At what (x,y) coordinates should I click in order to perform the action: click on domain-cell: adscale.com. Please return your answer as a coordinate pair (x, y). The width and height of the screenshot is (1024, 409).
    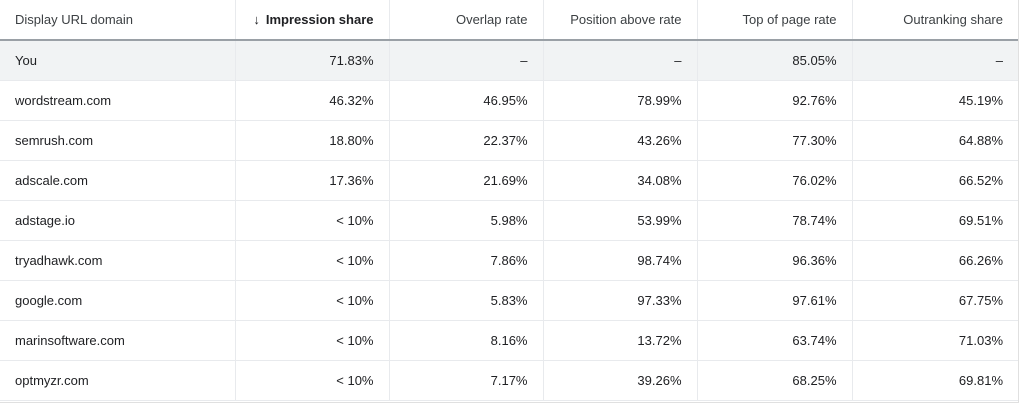
    Looking at the image, I should click on (118, 180).